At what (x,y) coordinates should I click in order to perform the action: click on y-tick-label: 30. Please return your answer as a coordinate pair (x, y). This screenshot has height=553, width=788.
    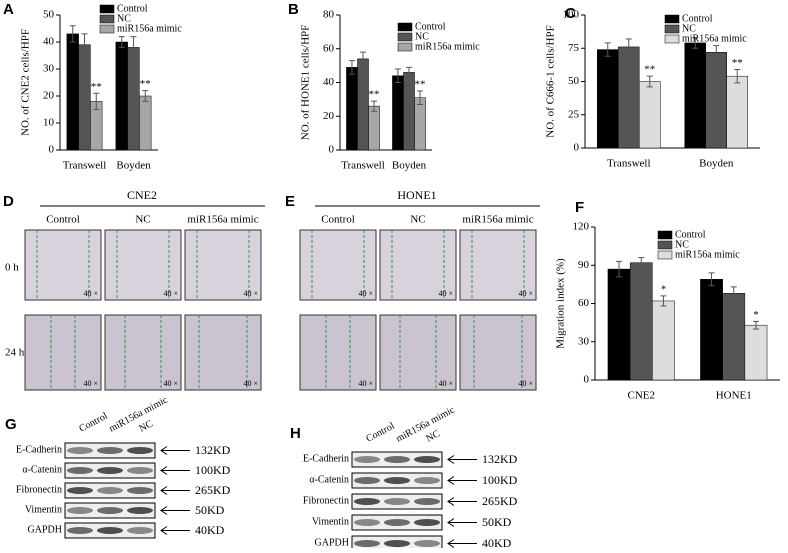
    Looking at the image, I should click on (49, 69).